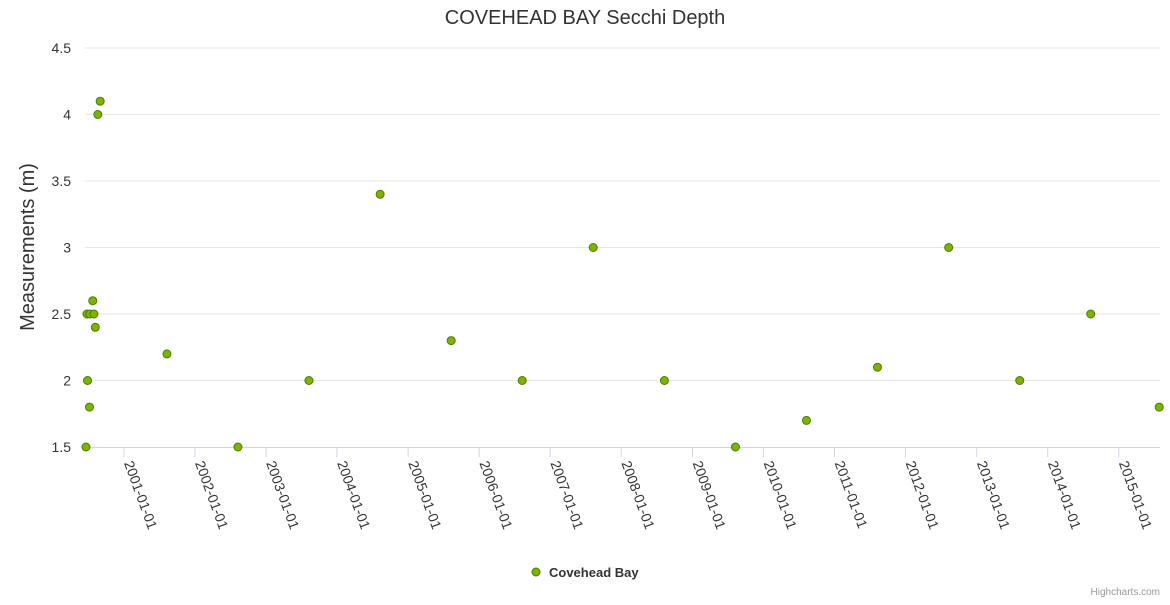 Image resolution: width=1170 pixels, height=605 pixels. Describe the element at coordinates (585, 18) in the screenshot. I see `chart-title: COVEHEAD BAY Secchi Depth` at that location.